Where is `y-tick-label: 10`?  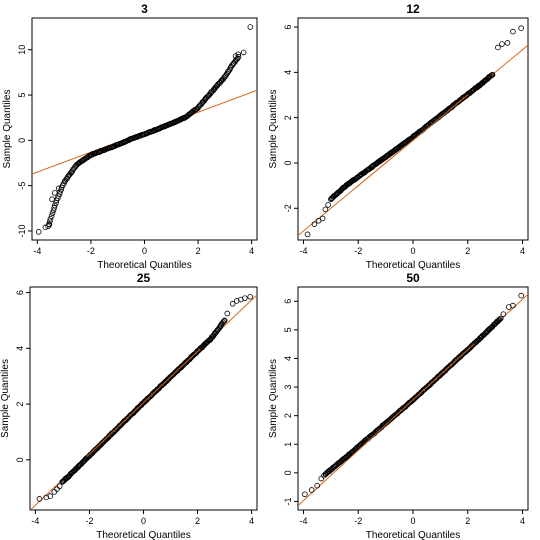
y-tick-label: 10 is located at coordinates (22, 50).